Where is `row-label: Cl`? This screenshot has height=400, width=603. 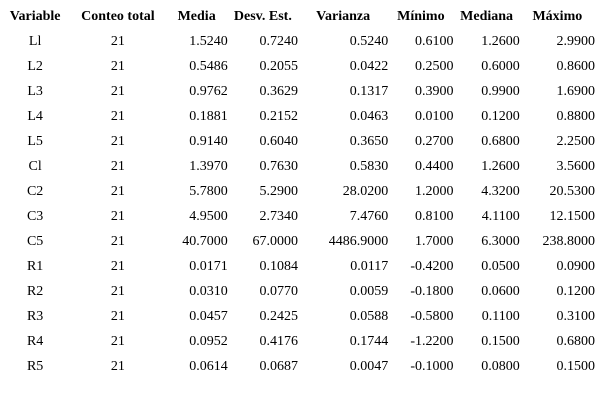
row-label: Cl is located at coordinates (35, 166).